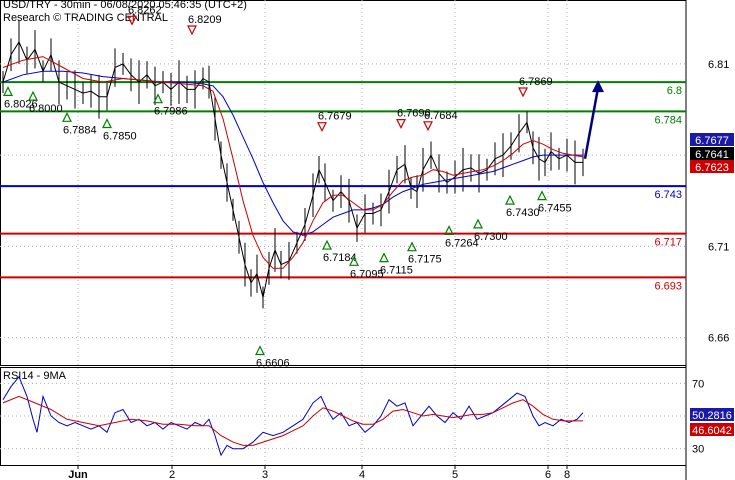 This screenshot has width=735, height=480. Describe the element at coordinates (668, 286) in the screenshot. I see `level-label: 6.693` at that location.